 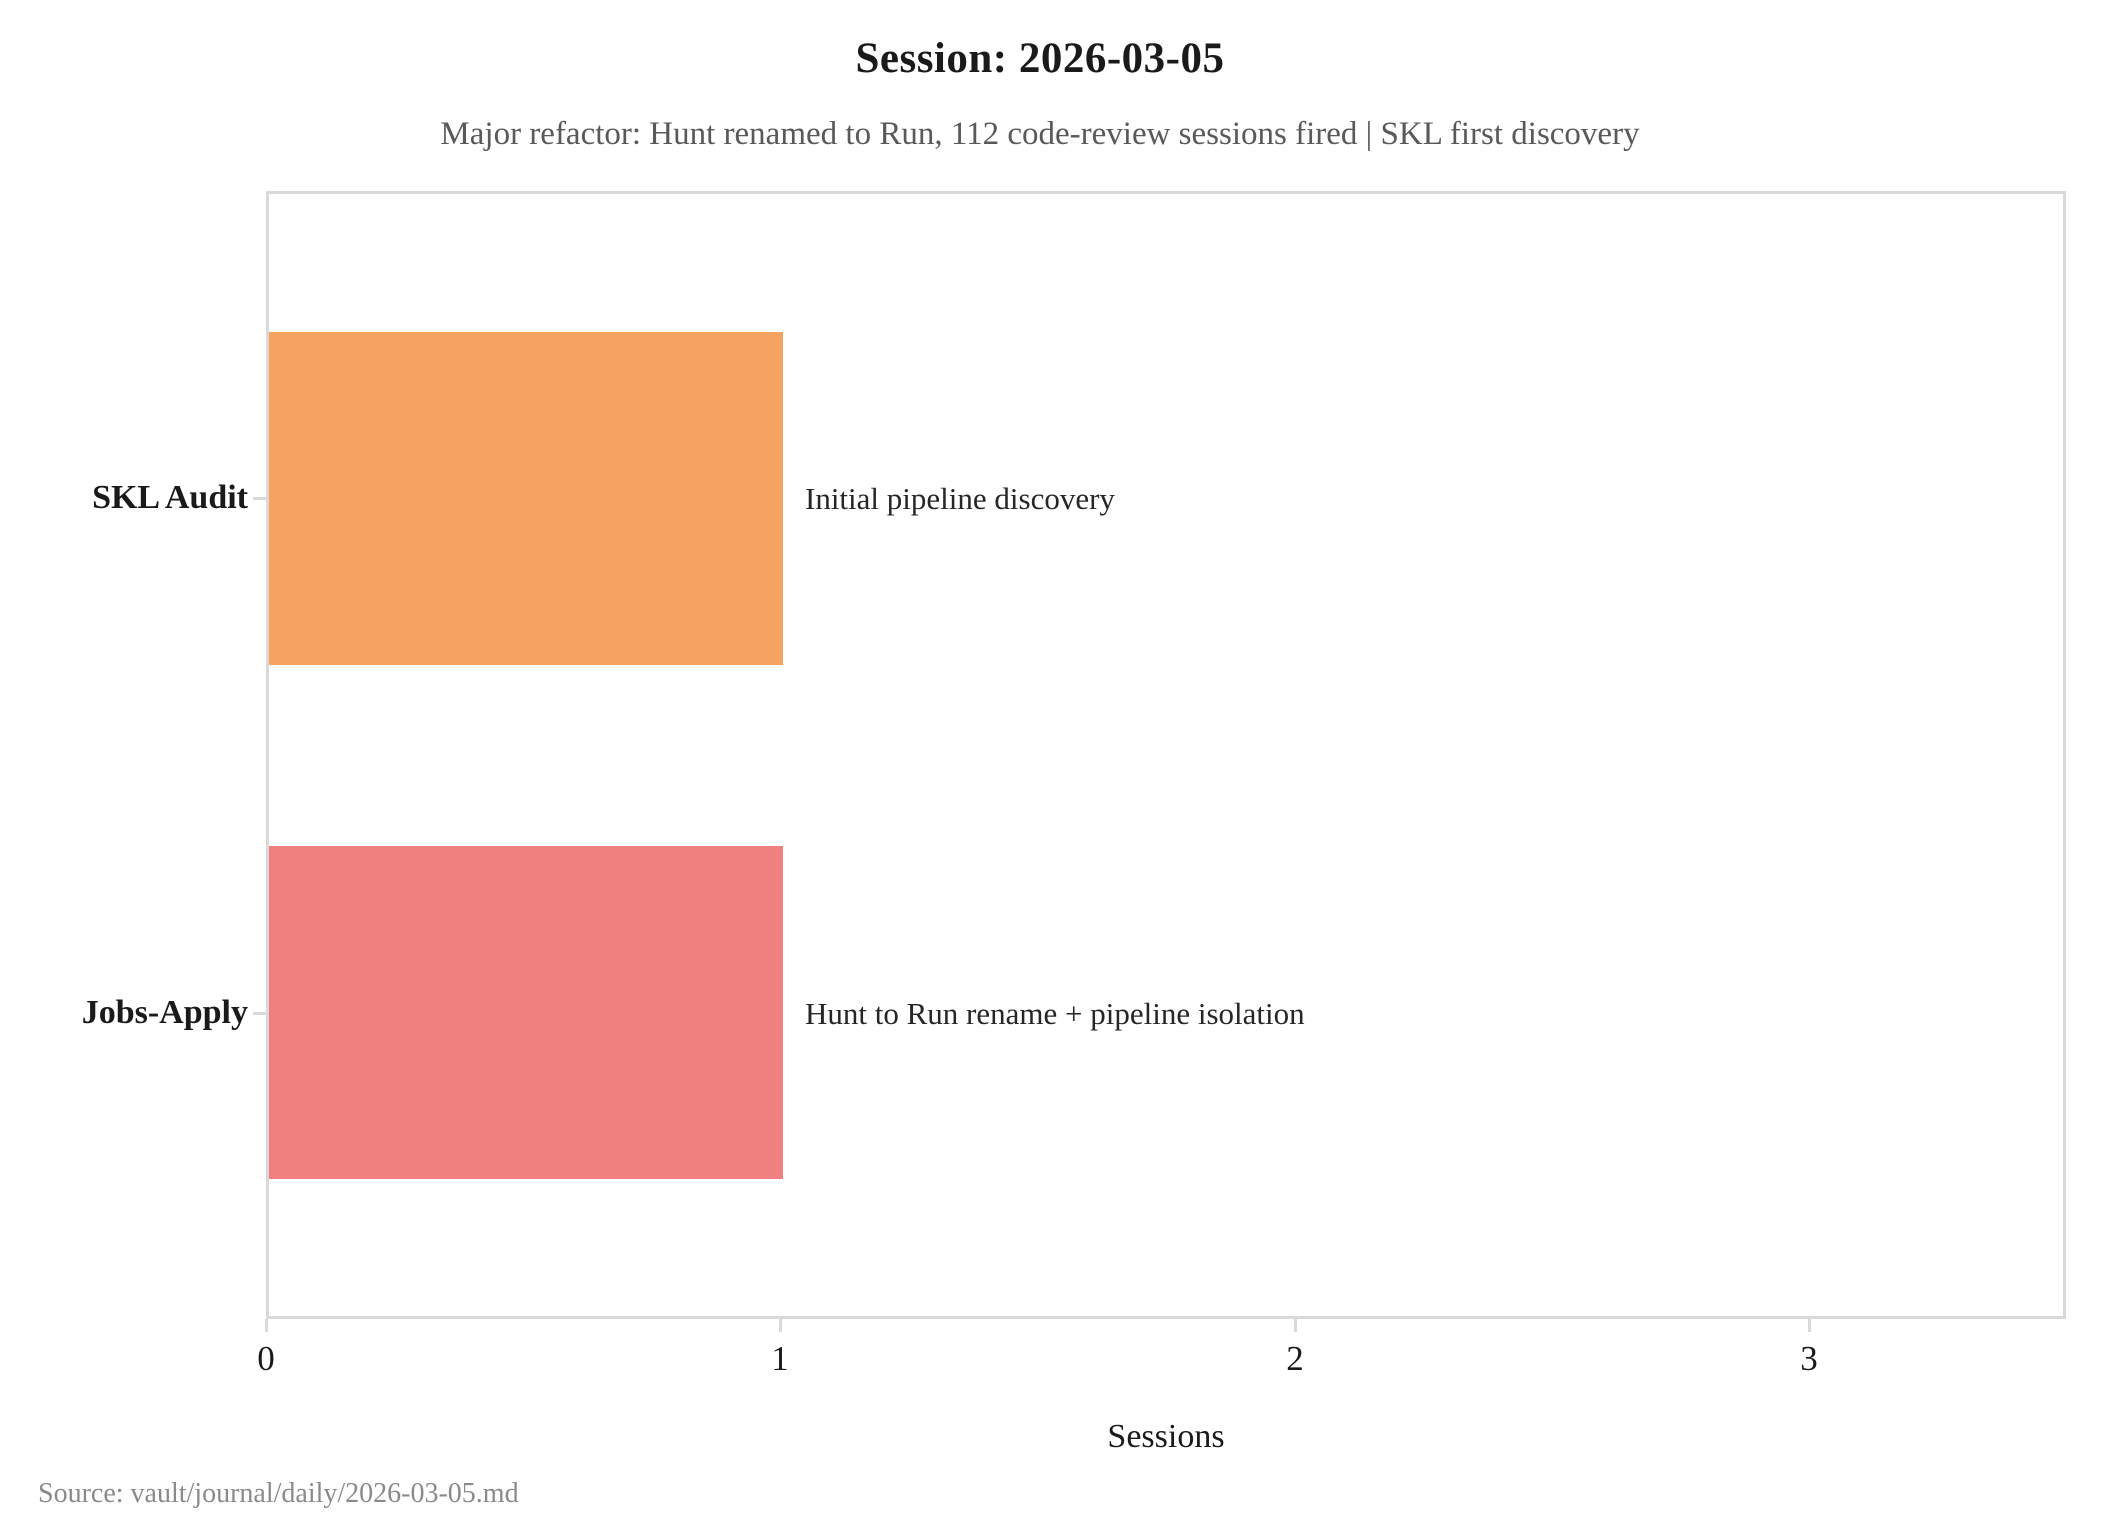 What do you see at coordinates (1040, 58) in the screenshot?
I see `chart-title: Session: 2026-03-05` at bounding box center [1040, 58].